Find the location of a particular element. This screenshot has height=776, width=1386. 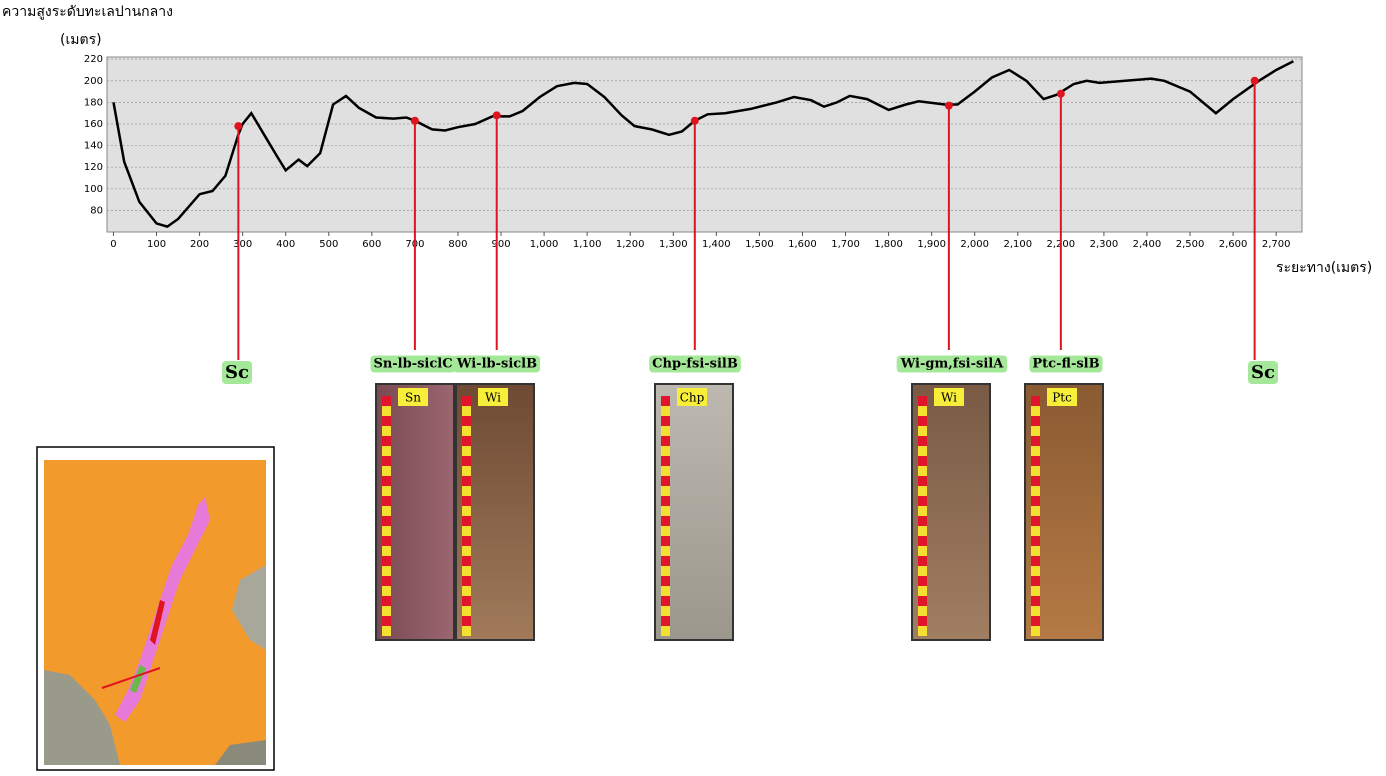

site-label: Wi-lb-siclB is located at coordinates (496, 364).